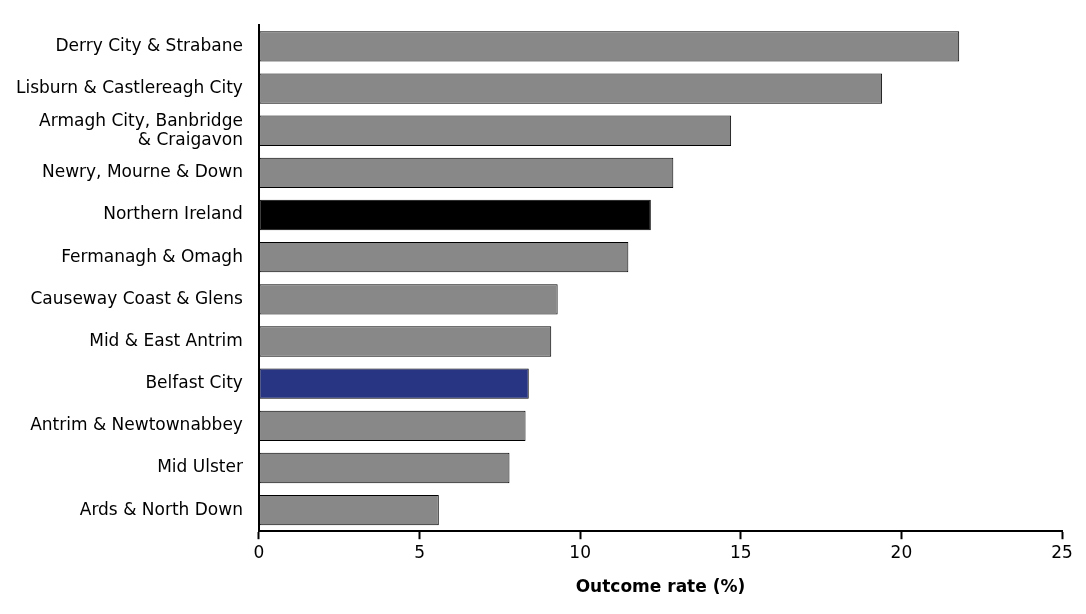  What do you see at coordinates (194, 382) in the screenshot?
I see `y-tick-label: Belfast City` at bounding box center [194, 382].